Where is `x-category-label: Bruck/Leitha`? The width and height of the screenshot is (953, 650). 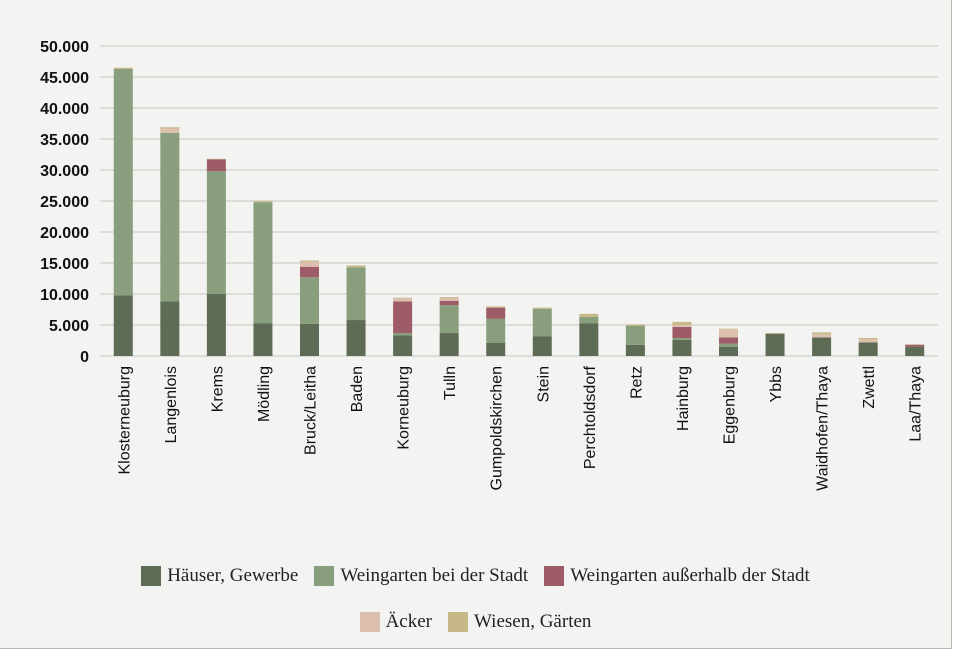
x-category-label: Bruck/Leitha is located at coordinates (311, 410).